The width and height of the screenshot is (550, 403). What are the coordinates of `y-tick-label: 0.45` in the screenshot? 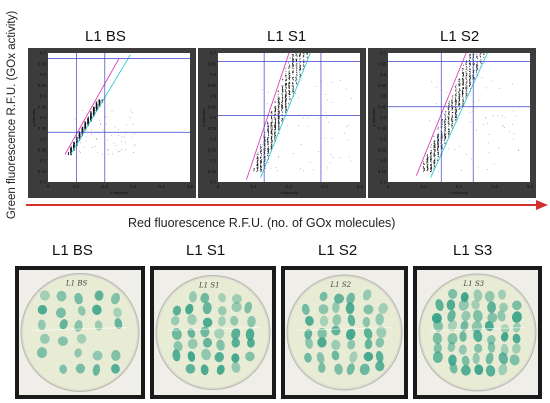 It's located at (212, 106).